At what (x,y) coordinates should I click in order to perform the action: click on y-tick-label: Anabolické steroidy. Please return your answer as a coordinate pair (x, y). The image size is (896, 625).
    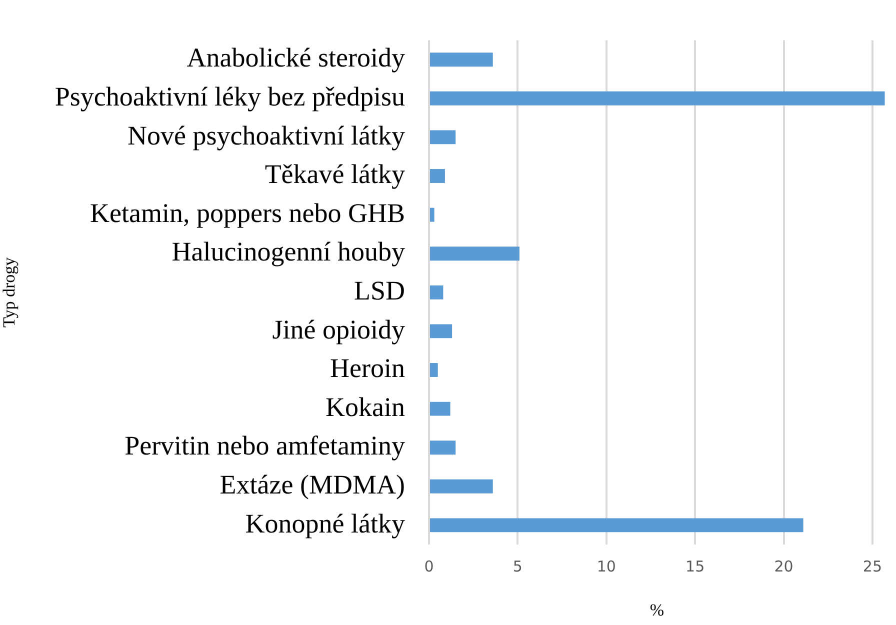
    Looking at the image, I should click on (296, 57).